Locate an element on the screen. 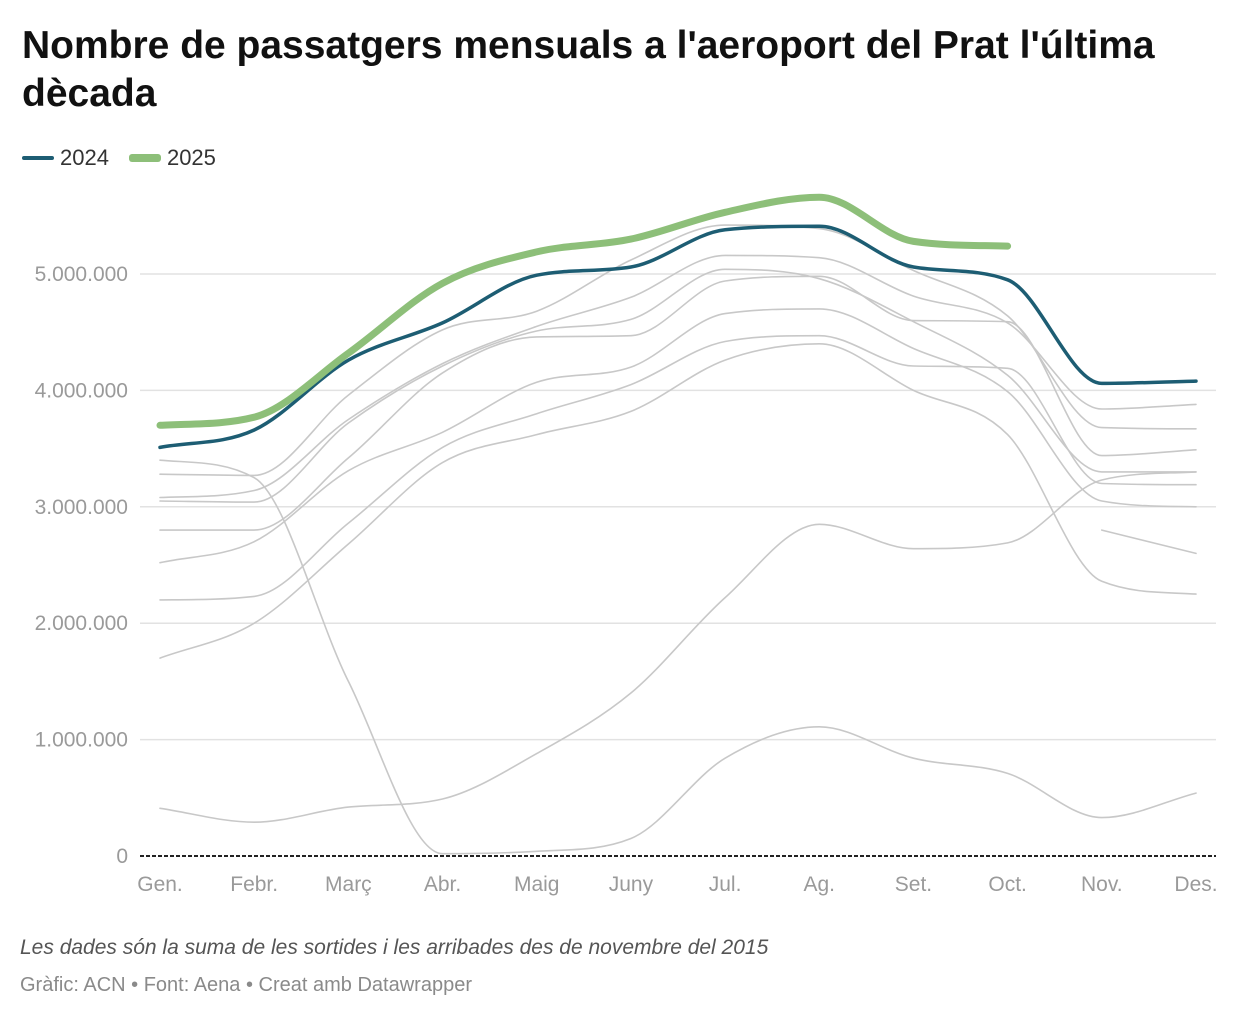 The height and width of the screenshot is (1020, 1240). legend-item-2024: 2024 is located at coordinates (65, 158).